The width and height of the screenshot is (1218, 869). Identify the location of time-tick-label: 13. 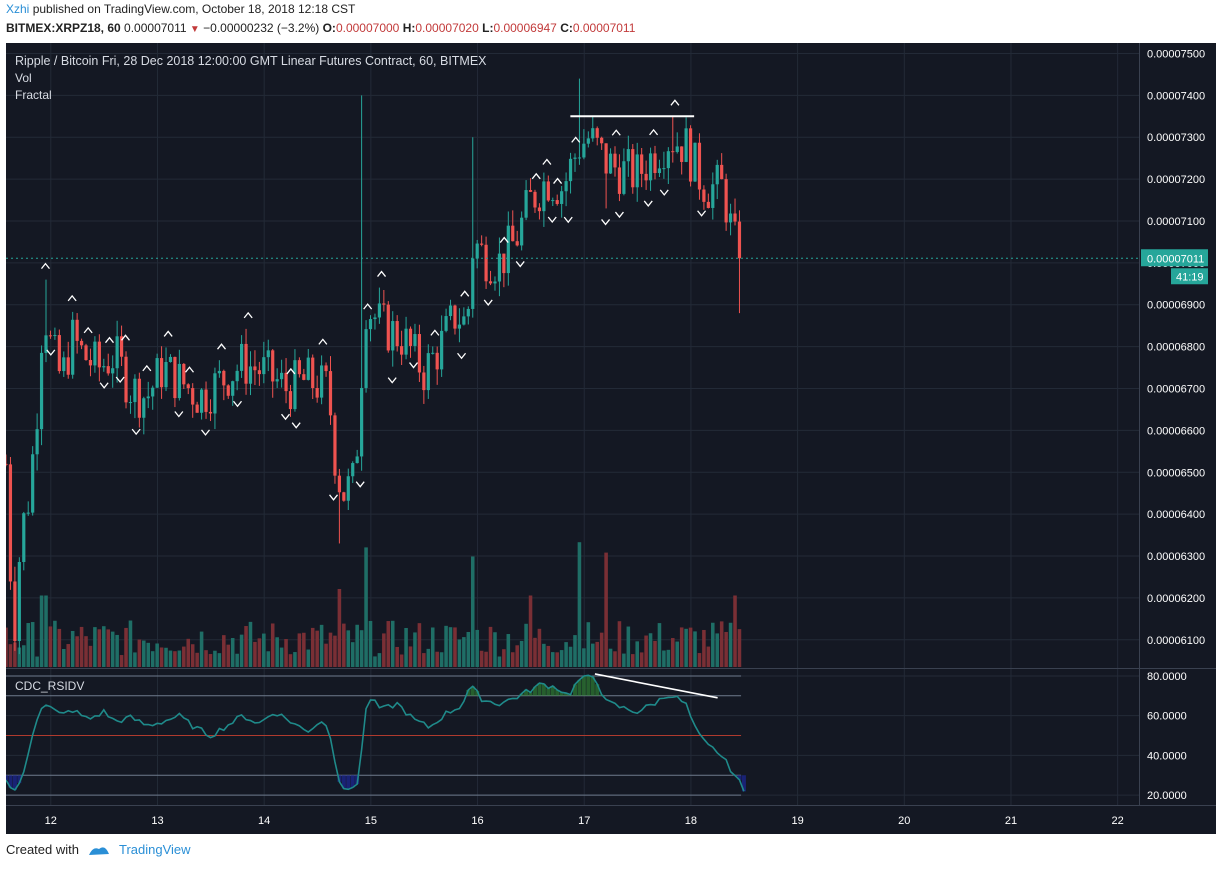
(157, 821).